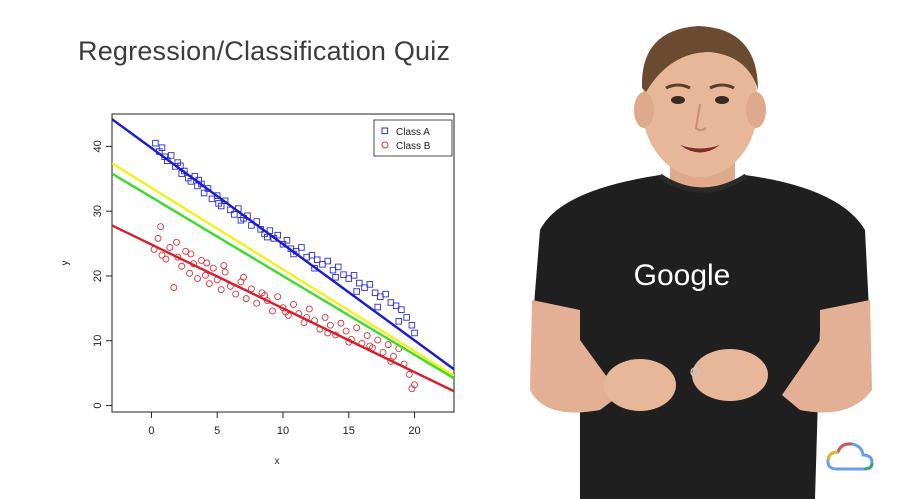 Image resolution: width=901 pixels, height=499 pixels. Describe the element at coordinates (730, 375) in the screenshot. I see `presenter-right-hand` at that location.